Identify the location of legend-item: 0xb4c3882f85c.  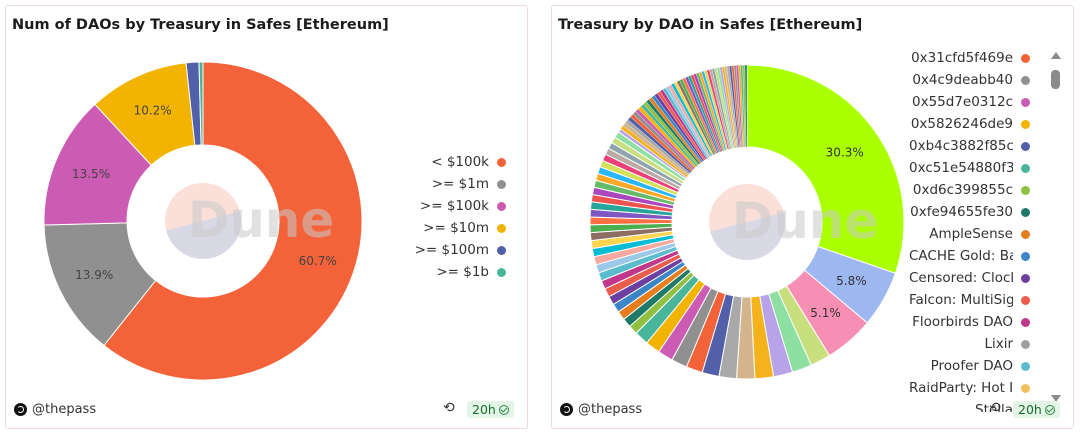
(969, 146).